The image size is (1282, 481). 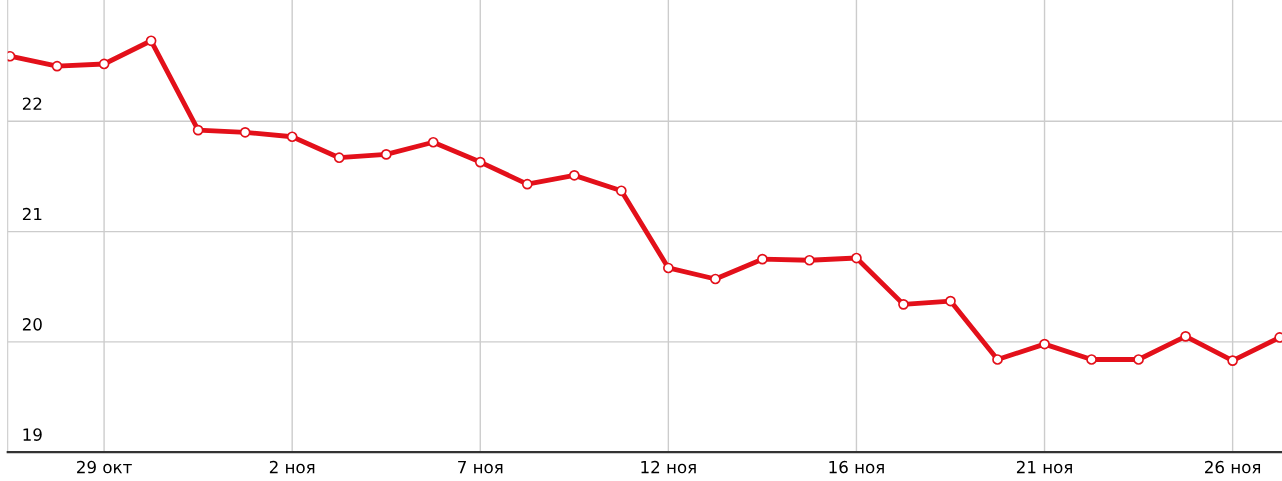 I want to click on y-tick-label: 20, so click(x=32, y=324).